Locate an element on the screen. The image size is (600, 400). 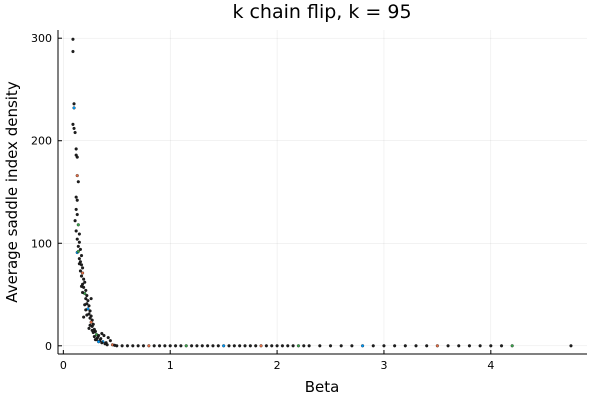
x-tick-label: 2 is located at coordinates (277, 365).